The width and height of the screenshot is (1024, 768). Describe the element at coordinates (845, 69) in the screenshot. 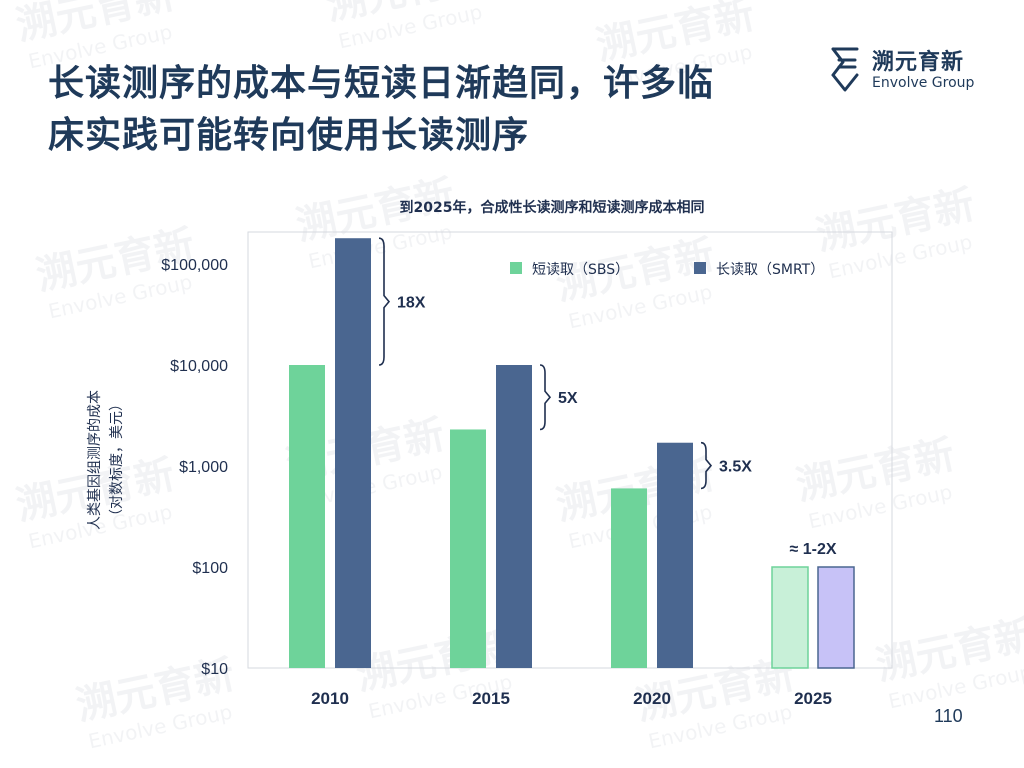

I see `envolve-logo-icon` at that location.